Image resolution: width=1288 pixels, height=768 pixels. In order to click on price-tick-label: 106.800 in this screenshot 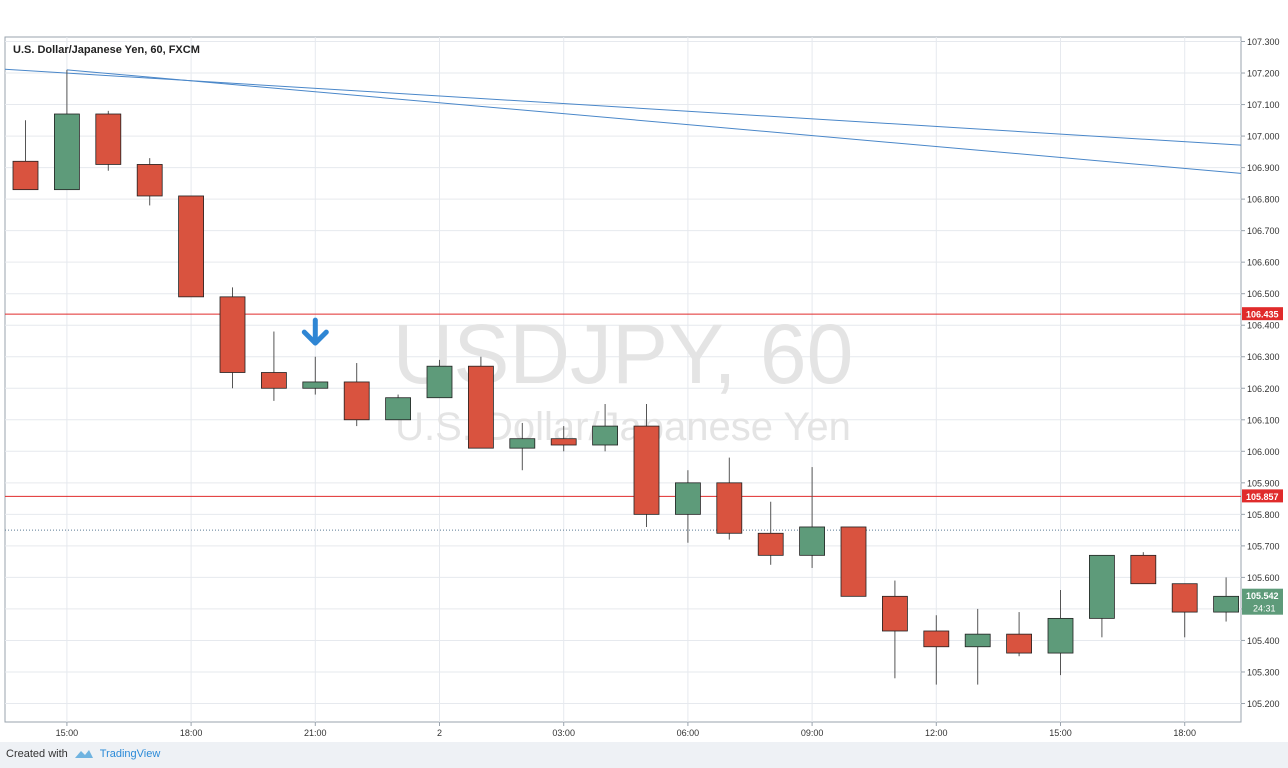, I will do `click(1263, 200)`.